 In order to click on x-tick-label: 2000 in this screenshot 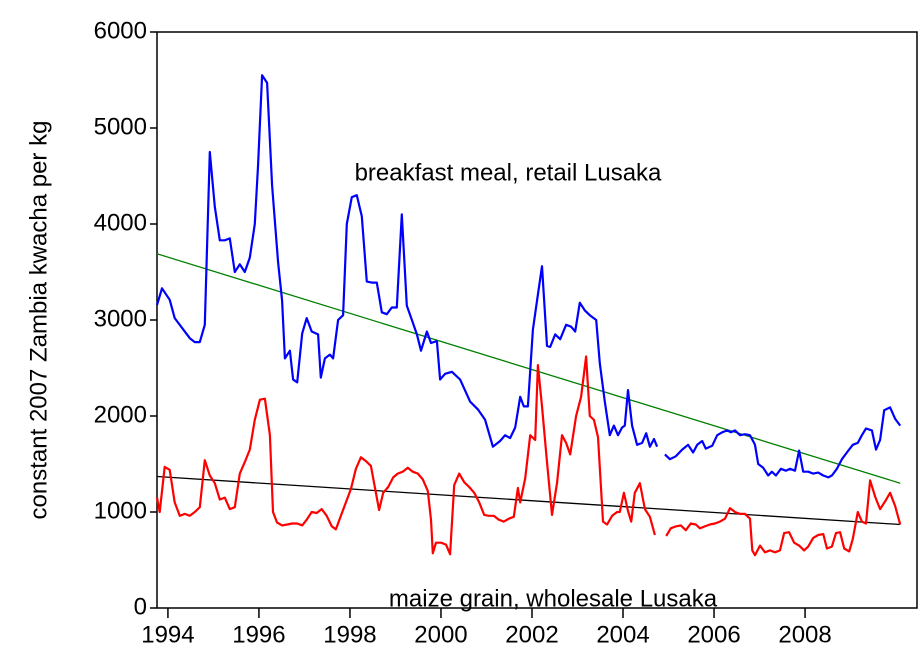, I will do `click(440, 634)`.